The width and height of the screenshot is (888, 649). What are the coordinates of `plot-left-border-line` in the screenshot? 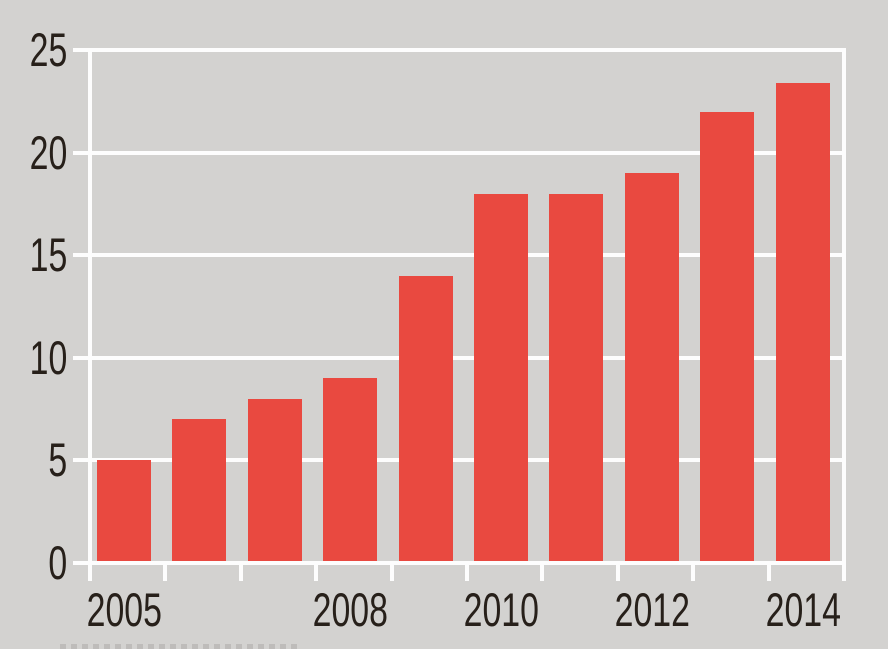 It's located at (90, 307).